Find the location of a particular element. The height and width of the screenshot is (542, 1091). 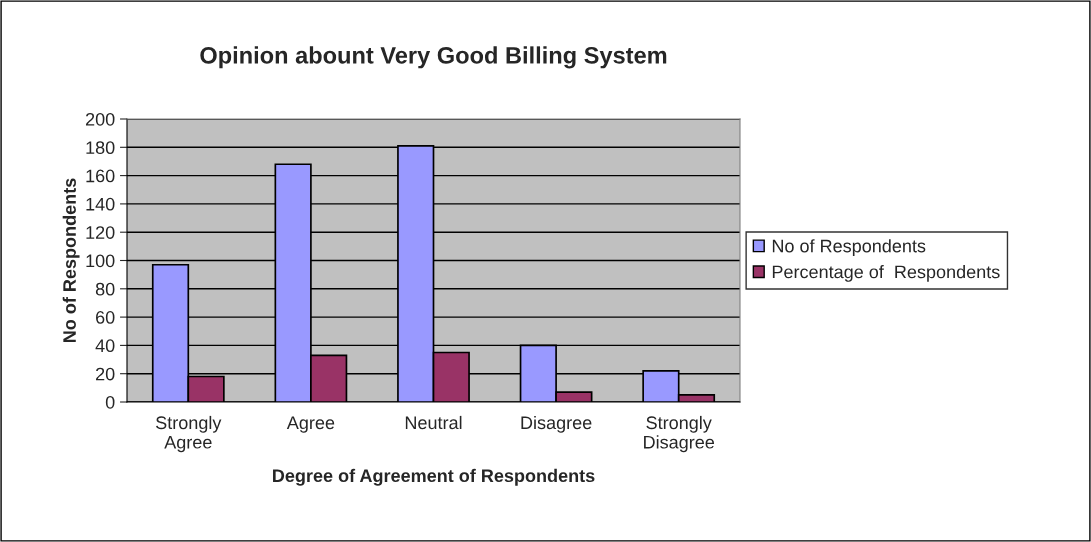

chart-title: Opinion abount Very Good Billing System is located at coordinates (433, 57).